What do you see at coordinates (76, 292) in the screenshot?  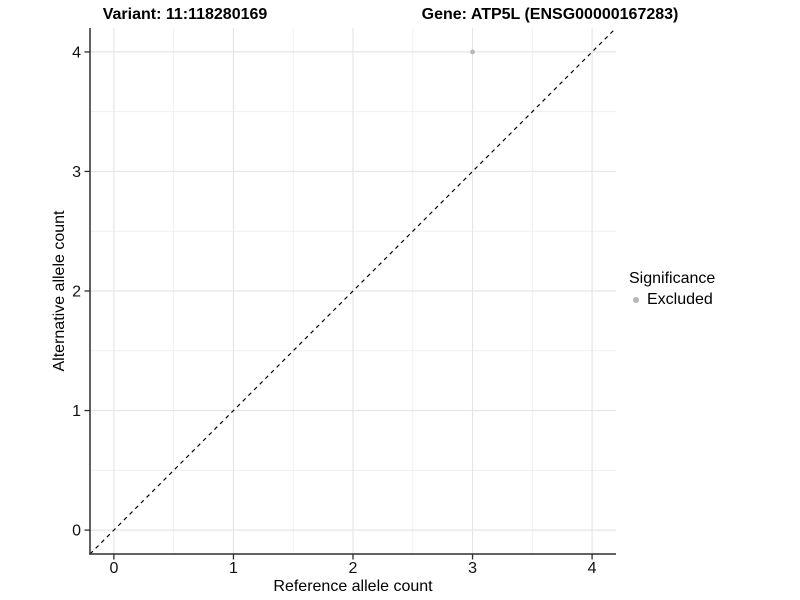 I see `y-tick-label: 2` at bounding box center [76, 292].